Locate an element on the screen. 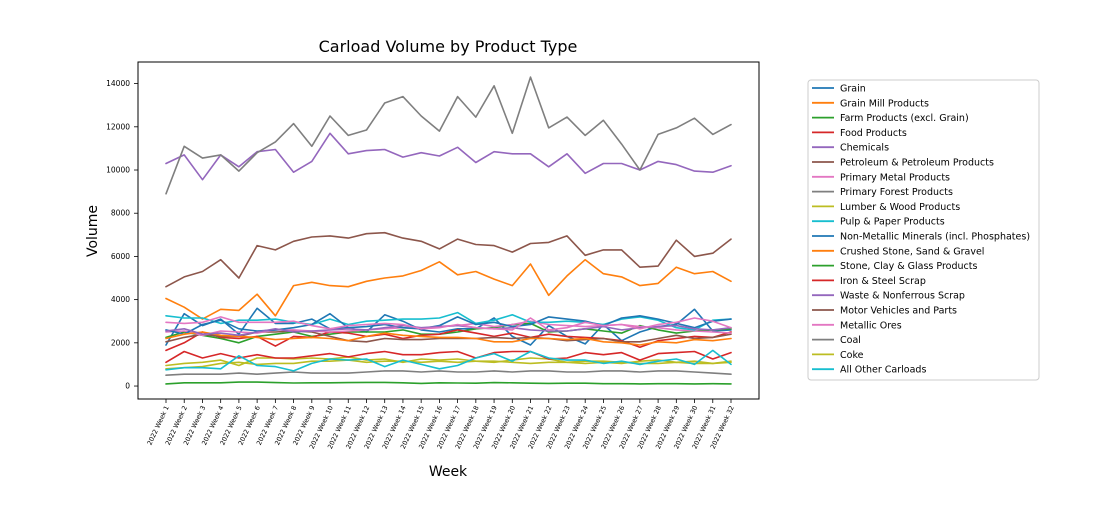 The width and height of the screenshot is (1100, 505). legend-label: Pulp & Paper Products is located at coordinates (892, 222).